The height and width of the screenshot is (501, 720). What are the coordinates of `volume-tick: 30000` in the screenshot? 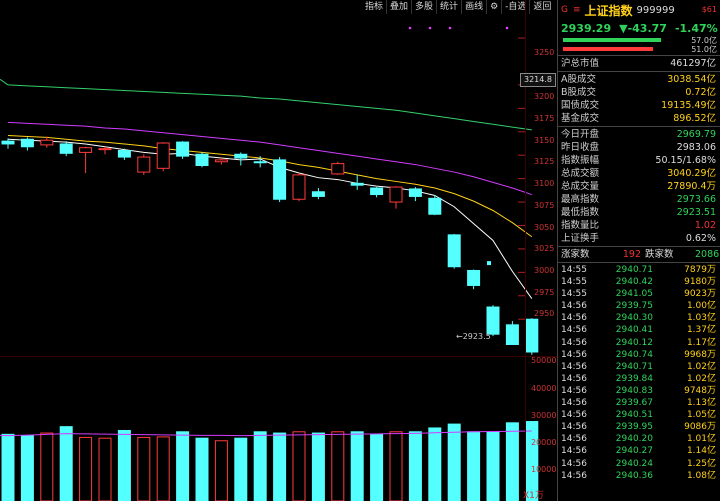 It's located at (544, 415).